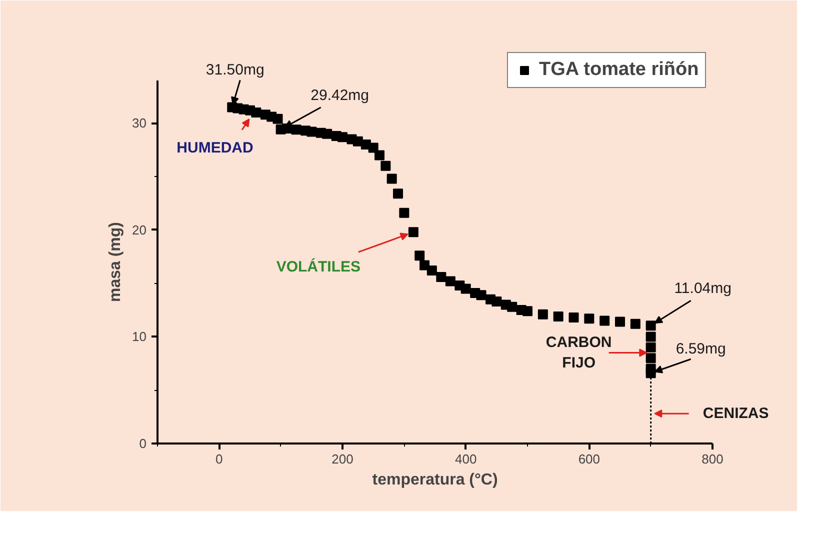 This screenshot has height=545, width=817. Describe the element at coordinates (235, 70) in the screenshot. I see `annotation: 31.50mg` at that location.